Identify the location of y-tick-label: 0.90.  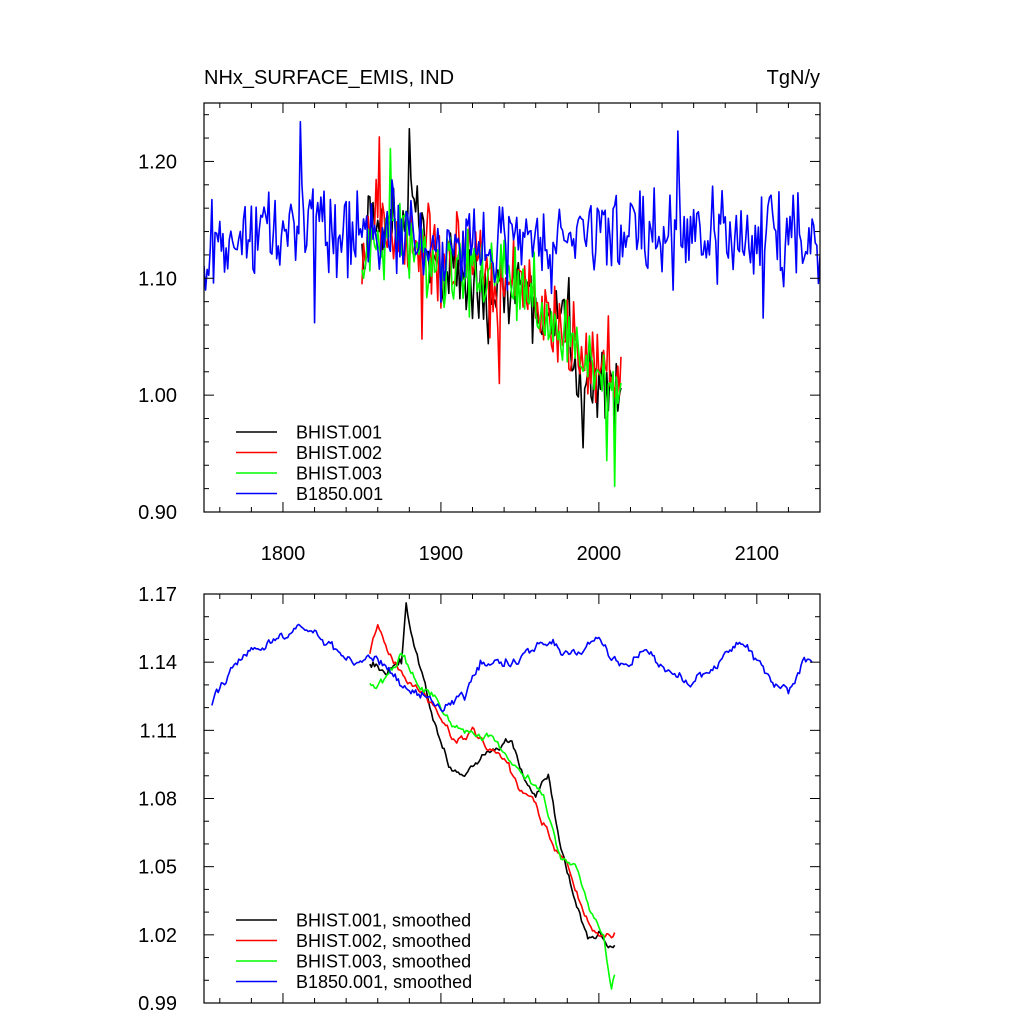
(157, 513).